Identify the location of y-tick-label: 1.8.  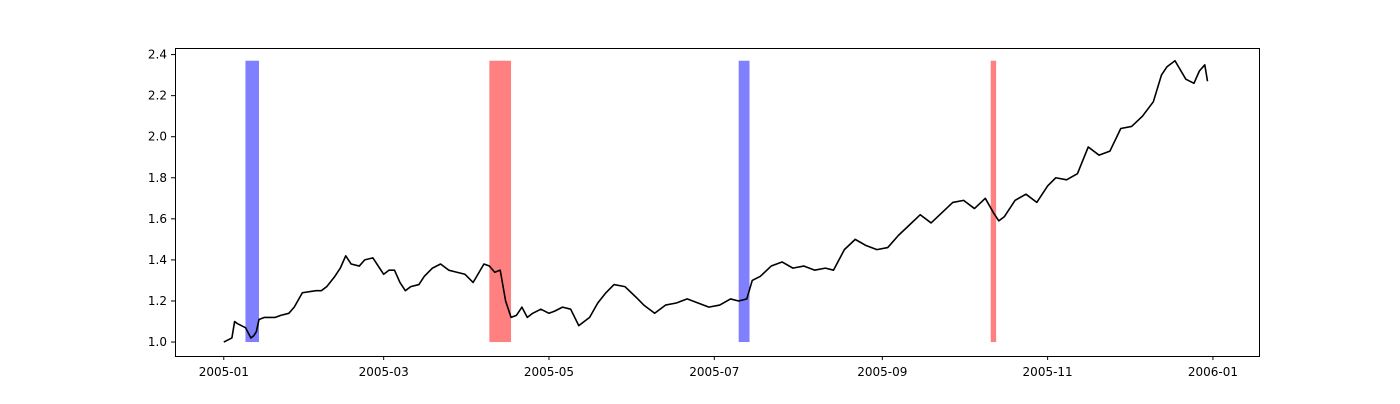
(157, 178).